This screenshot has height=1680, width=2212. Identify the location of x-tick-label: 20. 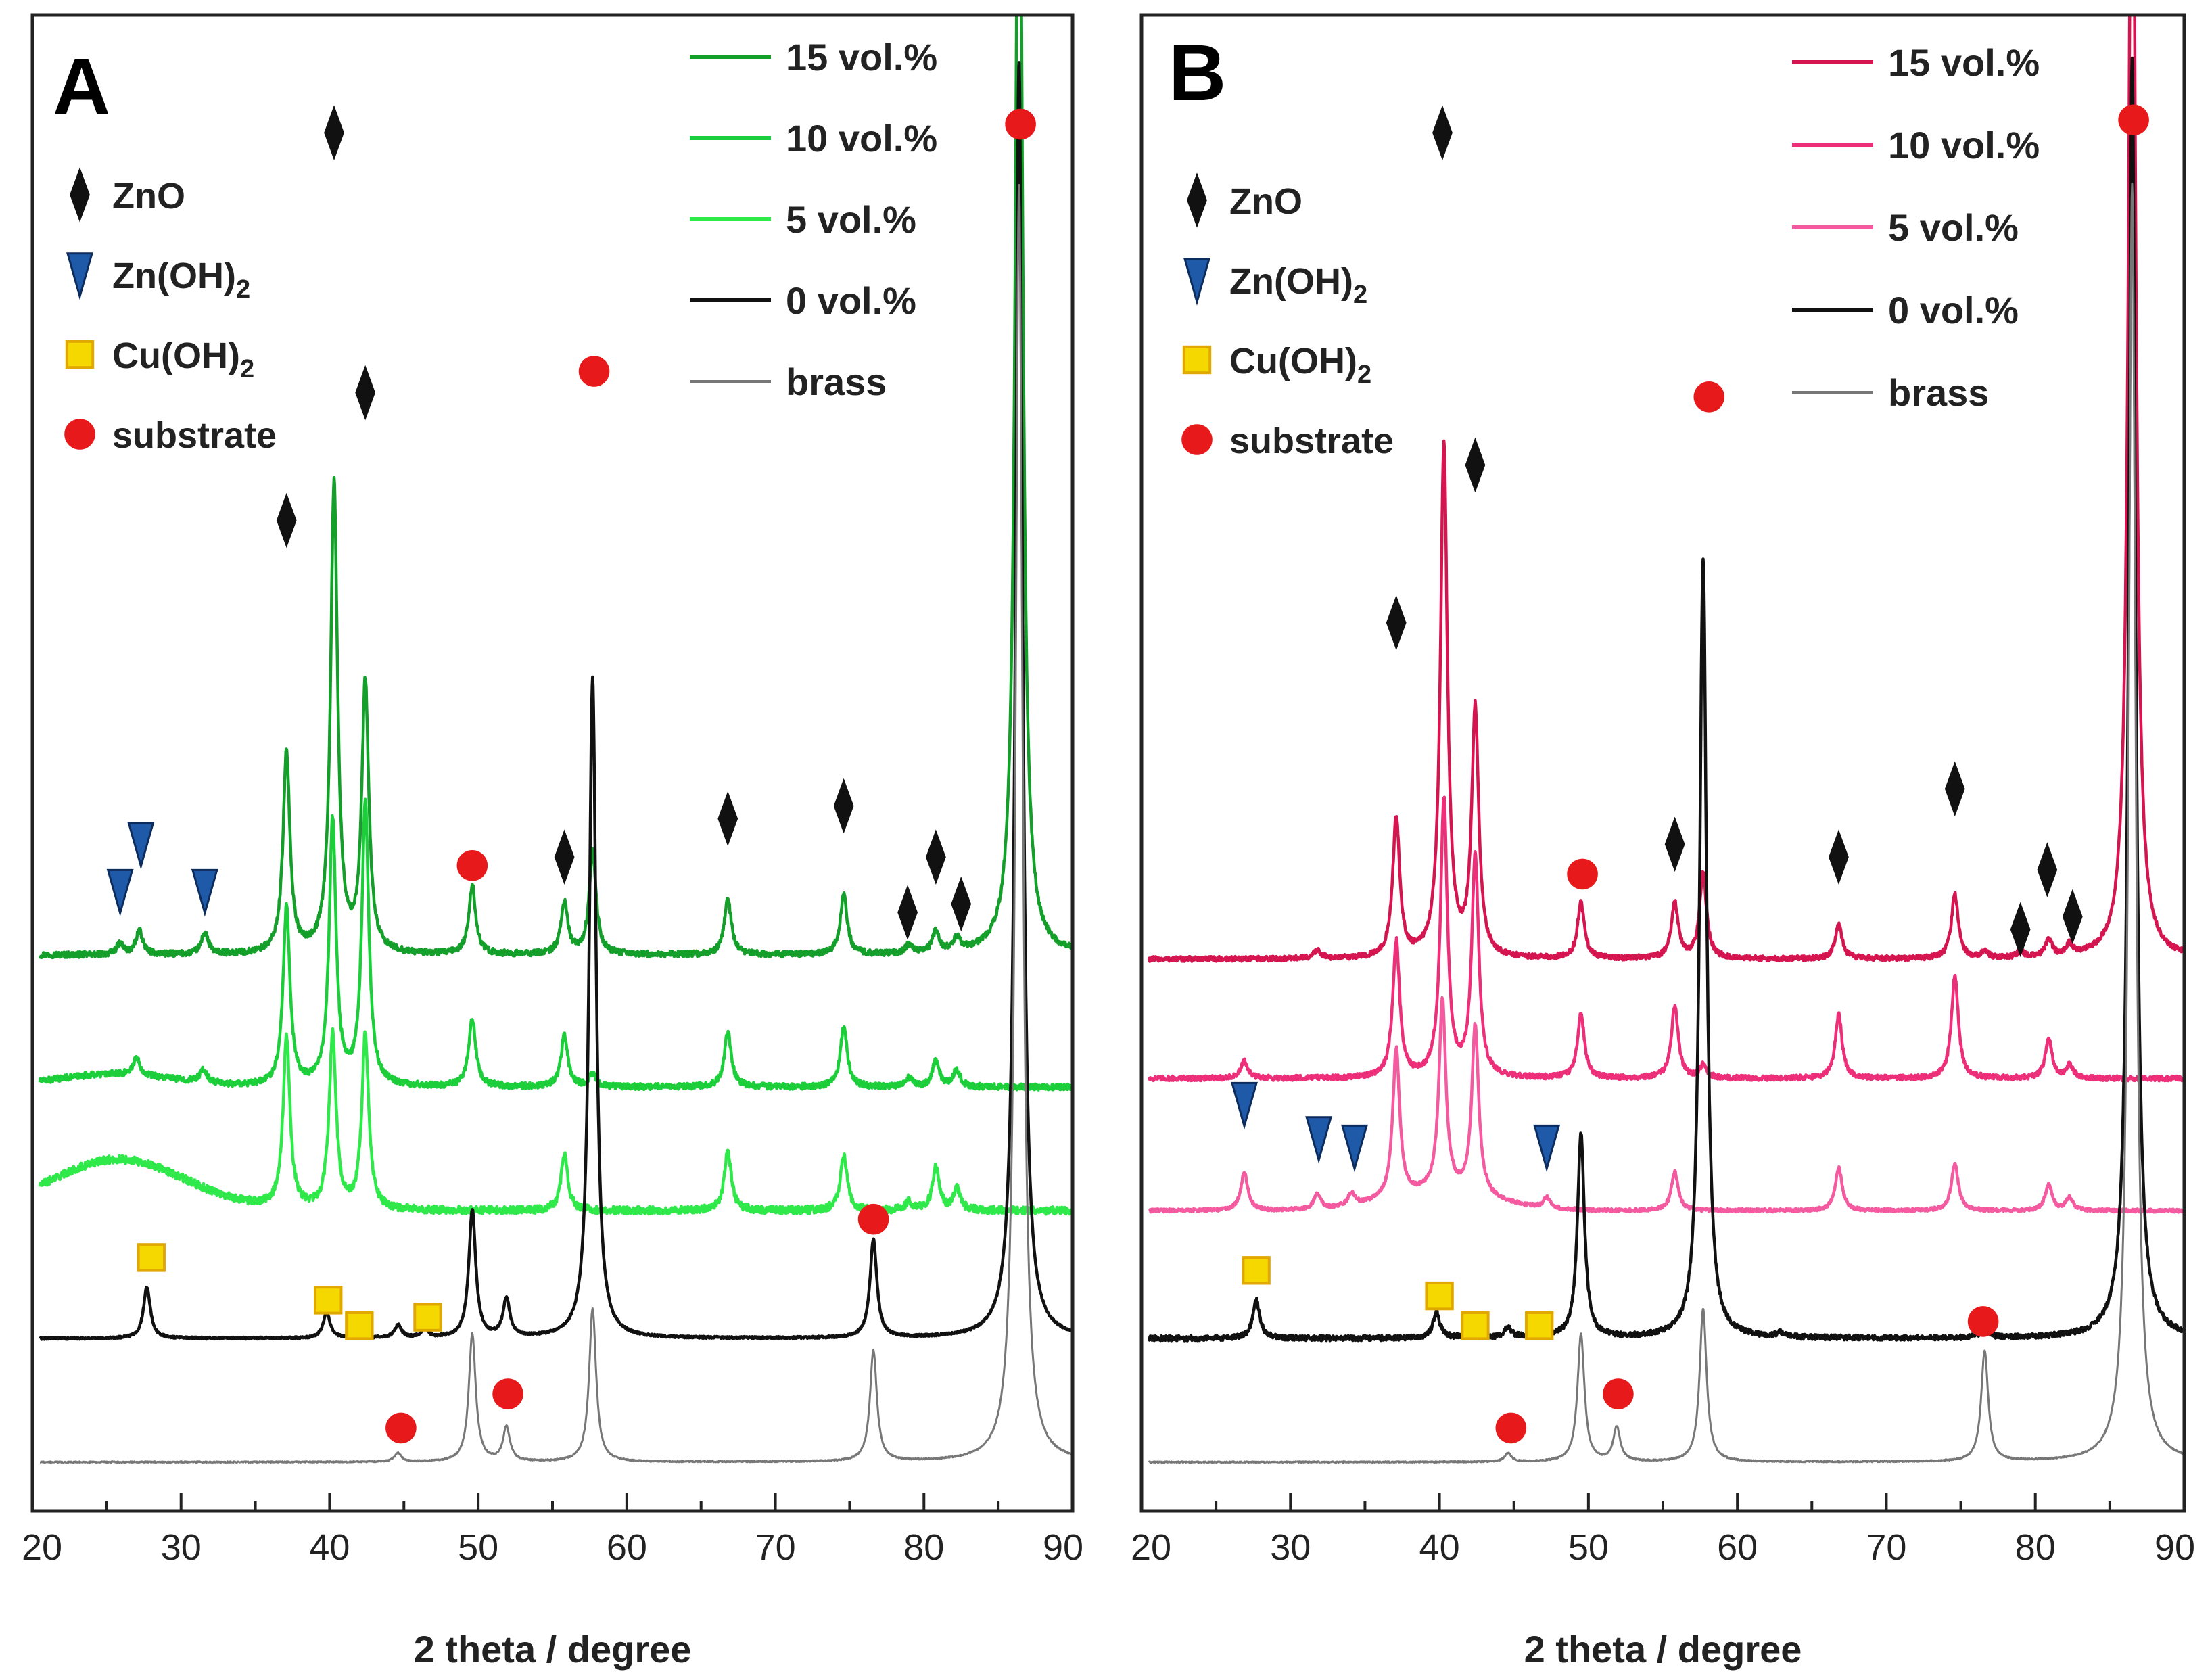
(42, 1547).